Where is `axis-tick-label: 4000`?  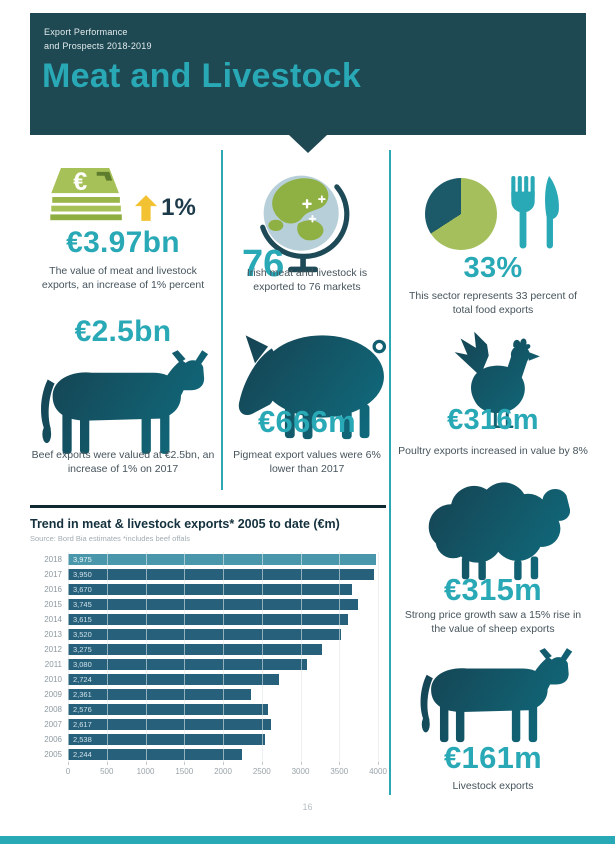 axis-tick-label: 4000 is located at coordinates (378, 771).